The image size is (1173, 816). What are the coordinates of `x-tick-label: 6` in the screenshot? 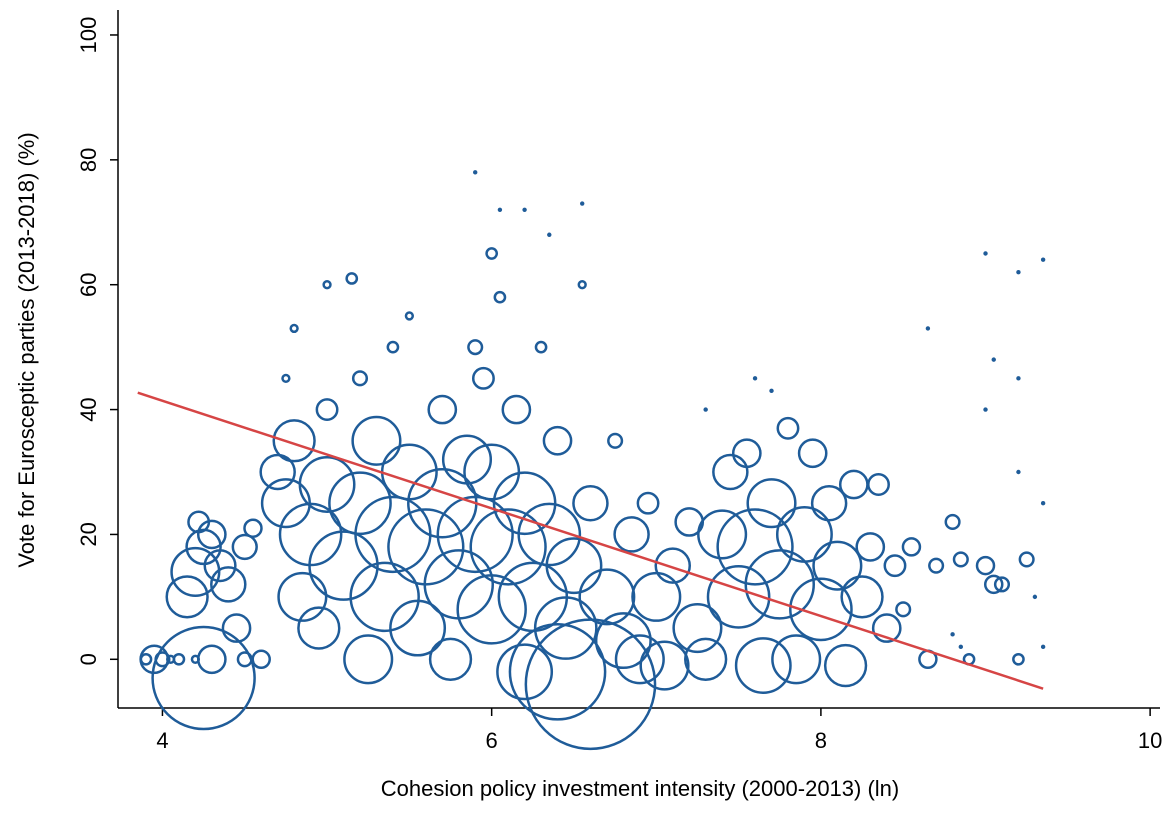 It's located at (492, 740).